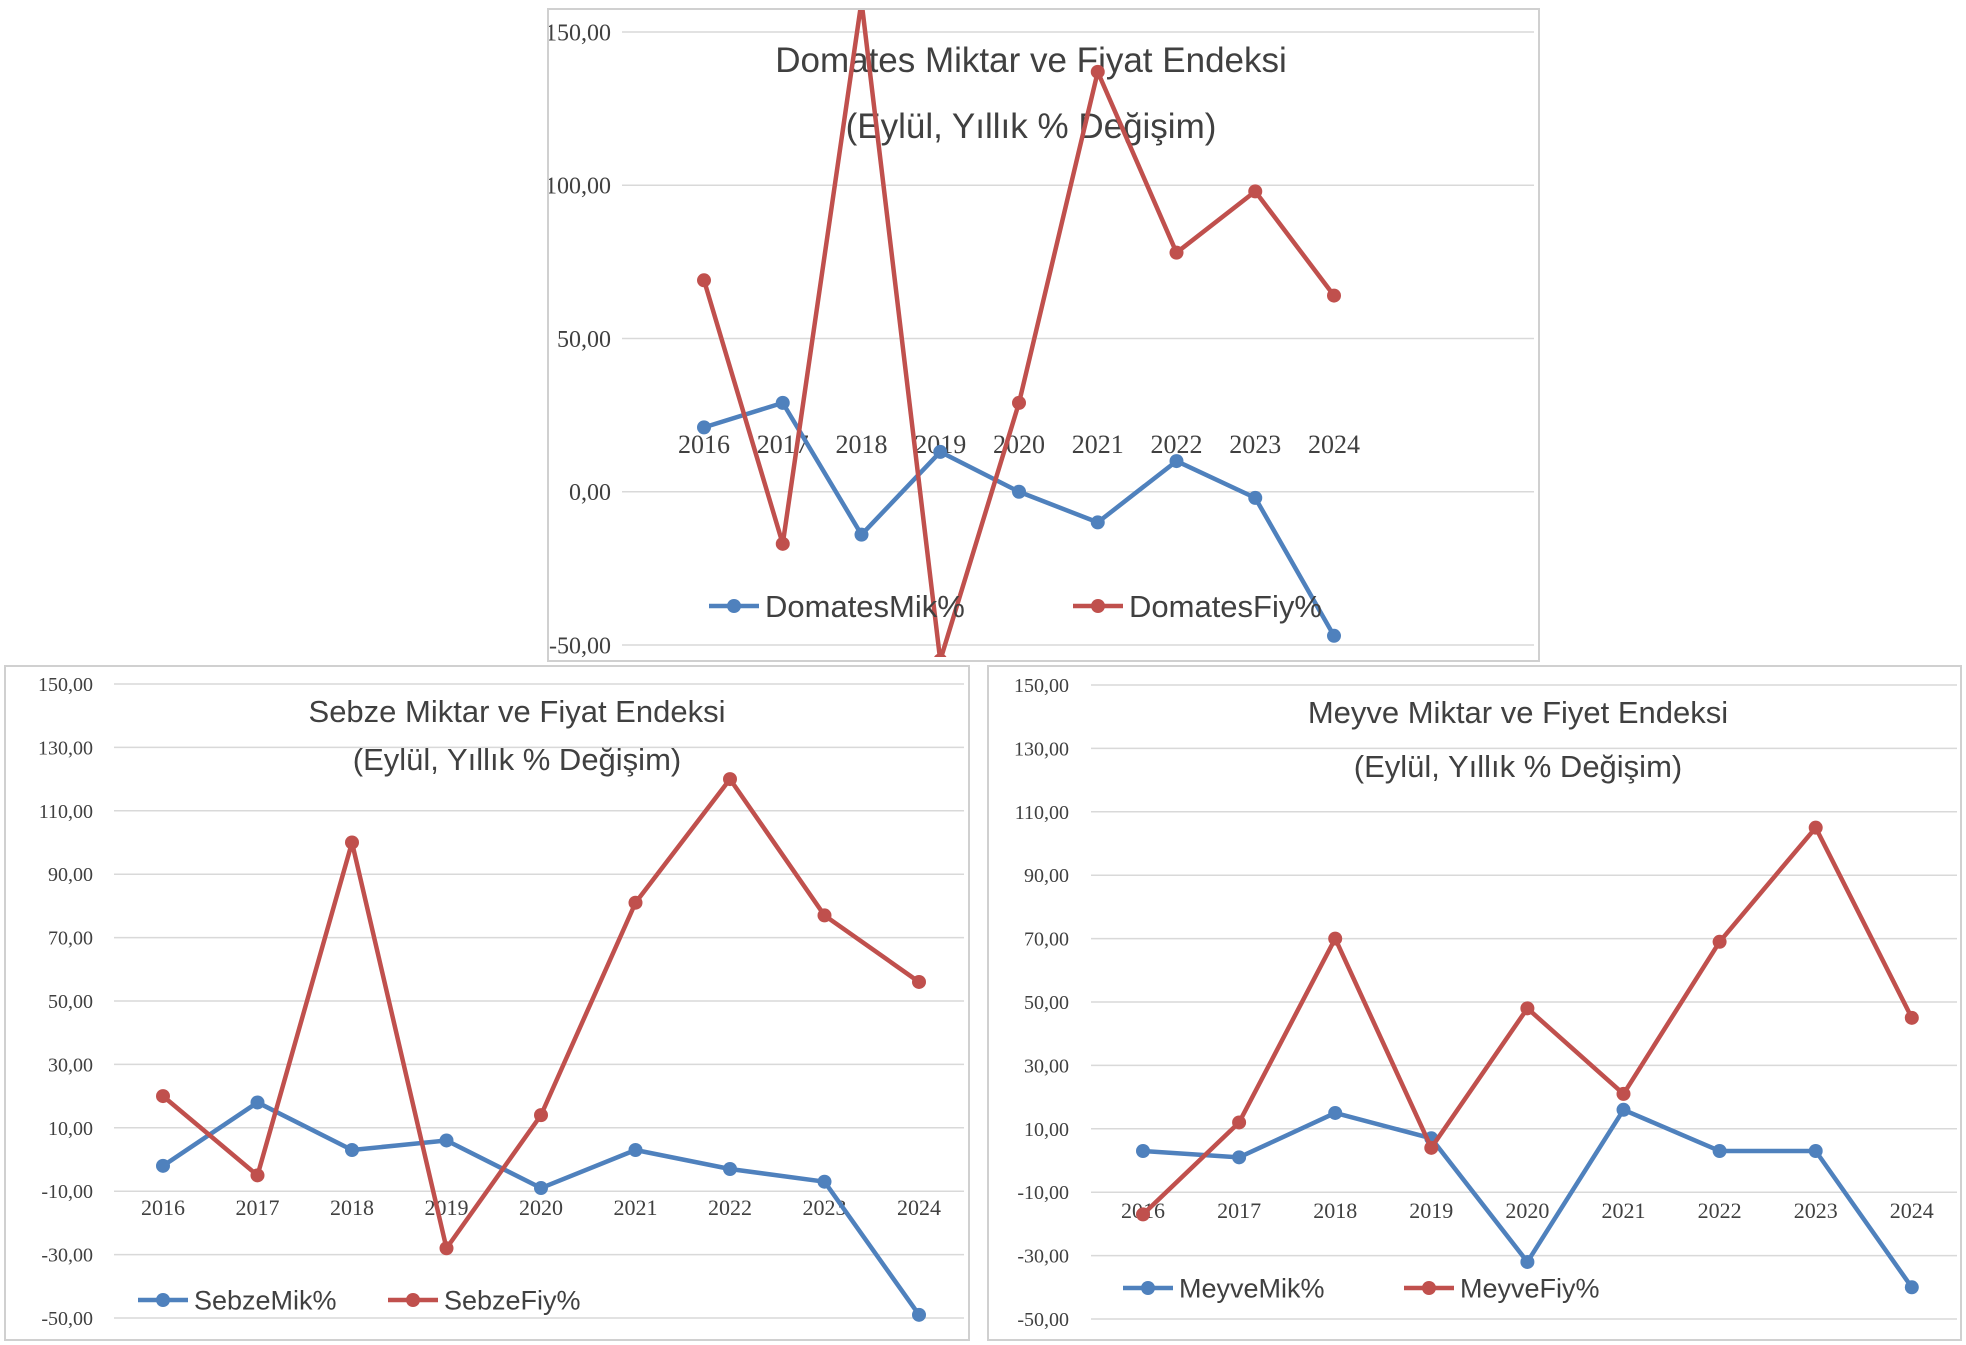  I want to click on y-tick-label: 30,00, so click(1046, 1066).